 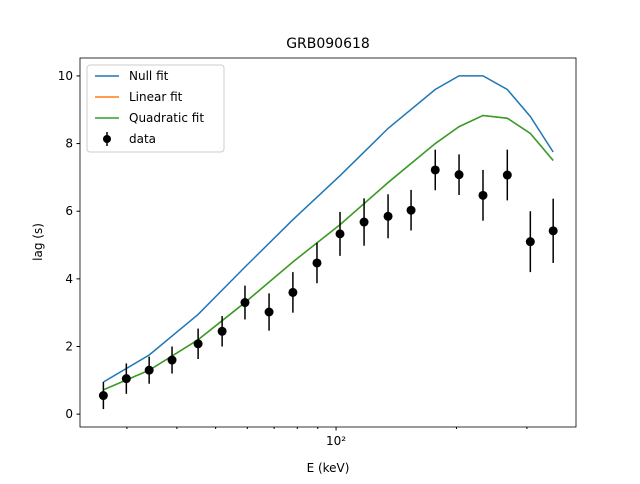 I want to click on y-tick-label: 8, so click(x=69, y=144).